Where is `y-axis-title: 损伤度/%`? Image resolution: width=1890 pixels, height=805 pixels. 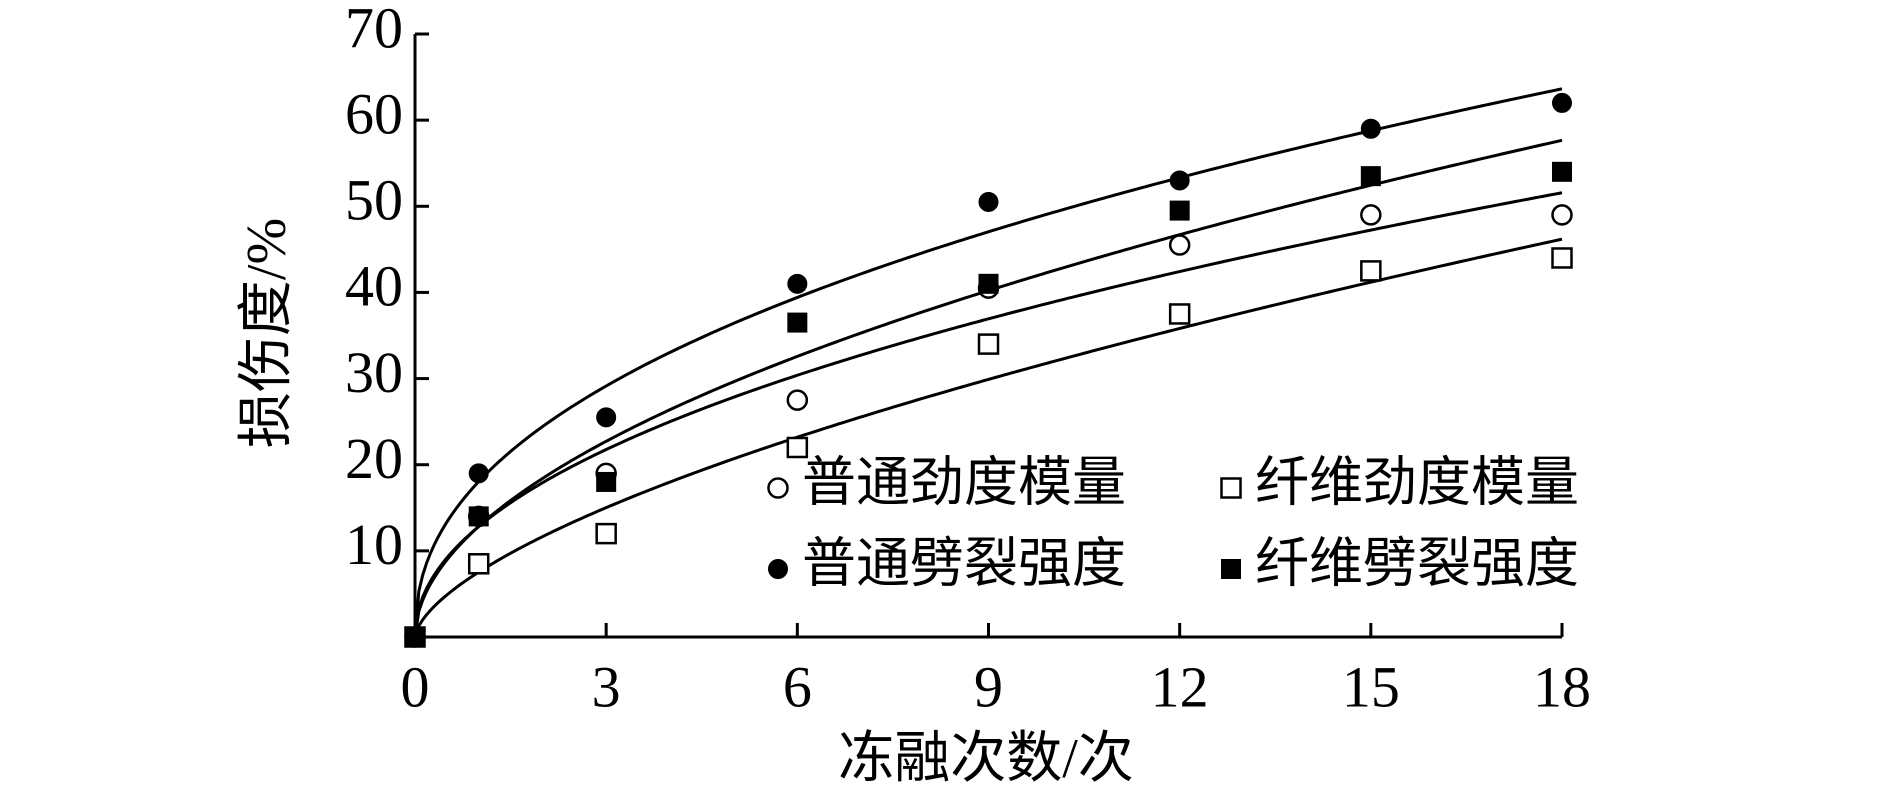 y-axis-title: 损伤度/% is located at coordinates (267, 333).